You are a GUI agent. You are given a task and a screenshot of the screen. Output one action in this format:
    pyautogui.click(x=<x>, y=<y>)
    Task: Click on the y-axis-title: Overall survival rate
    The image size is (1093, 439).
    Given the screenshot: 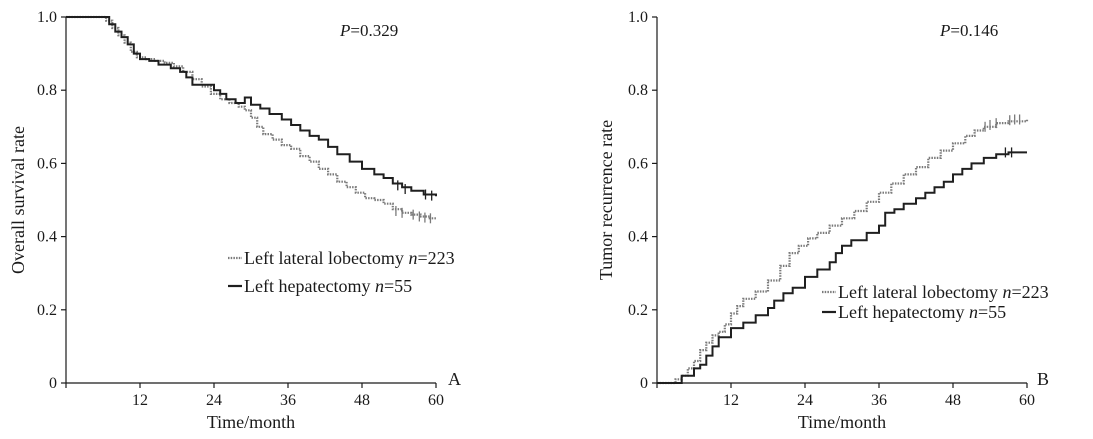 What is the action you would take?
    pyautogui.click(x=18, y=200)
    